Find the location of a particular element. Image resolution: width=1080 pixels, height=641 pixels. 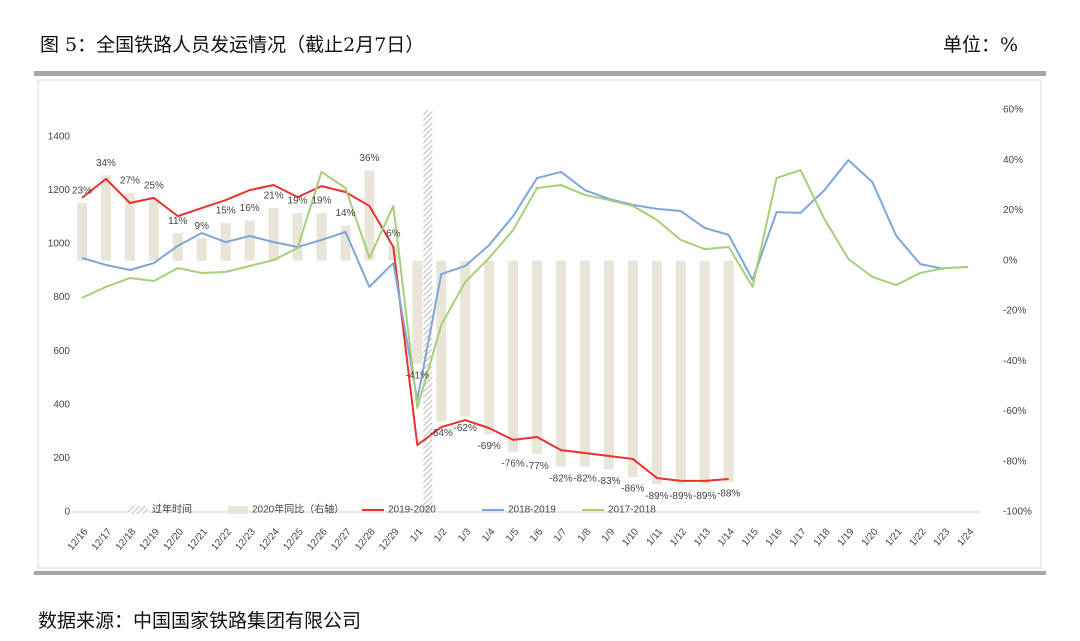

x-tick-label: 12/19 is located at coordinates (150, 539).